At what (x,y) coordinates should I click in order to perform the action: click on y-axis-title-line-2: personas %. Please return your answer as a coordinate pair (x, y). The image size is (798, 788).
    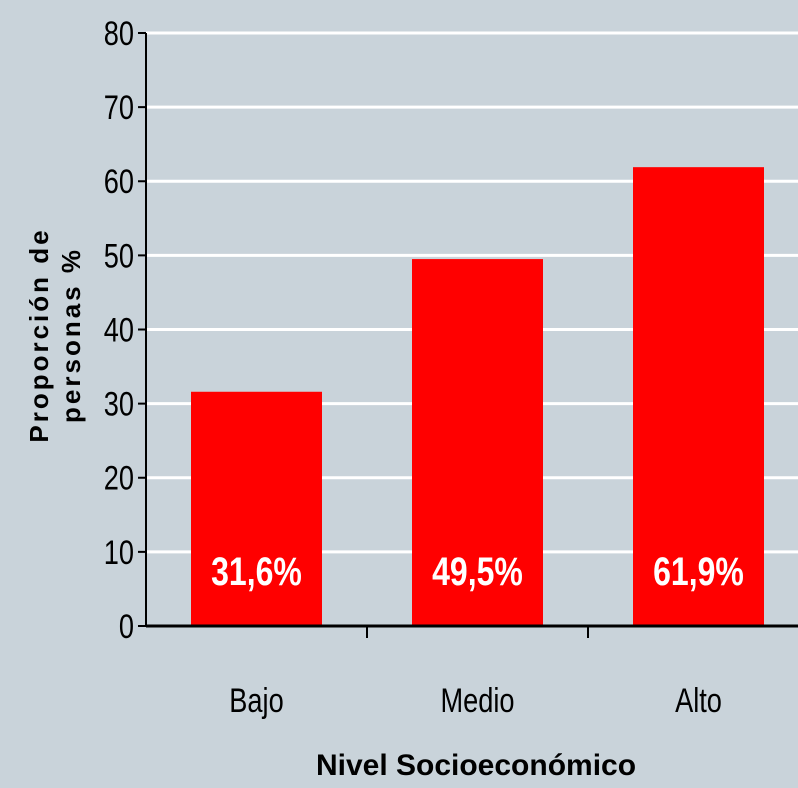
    Looking at the image, I should click on (71, 335).